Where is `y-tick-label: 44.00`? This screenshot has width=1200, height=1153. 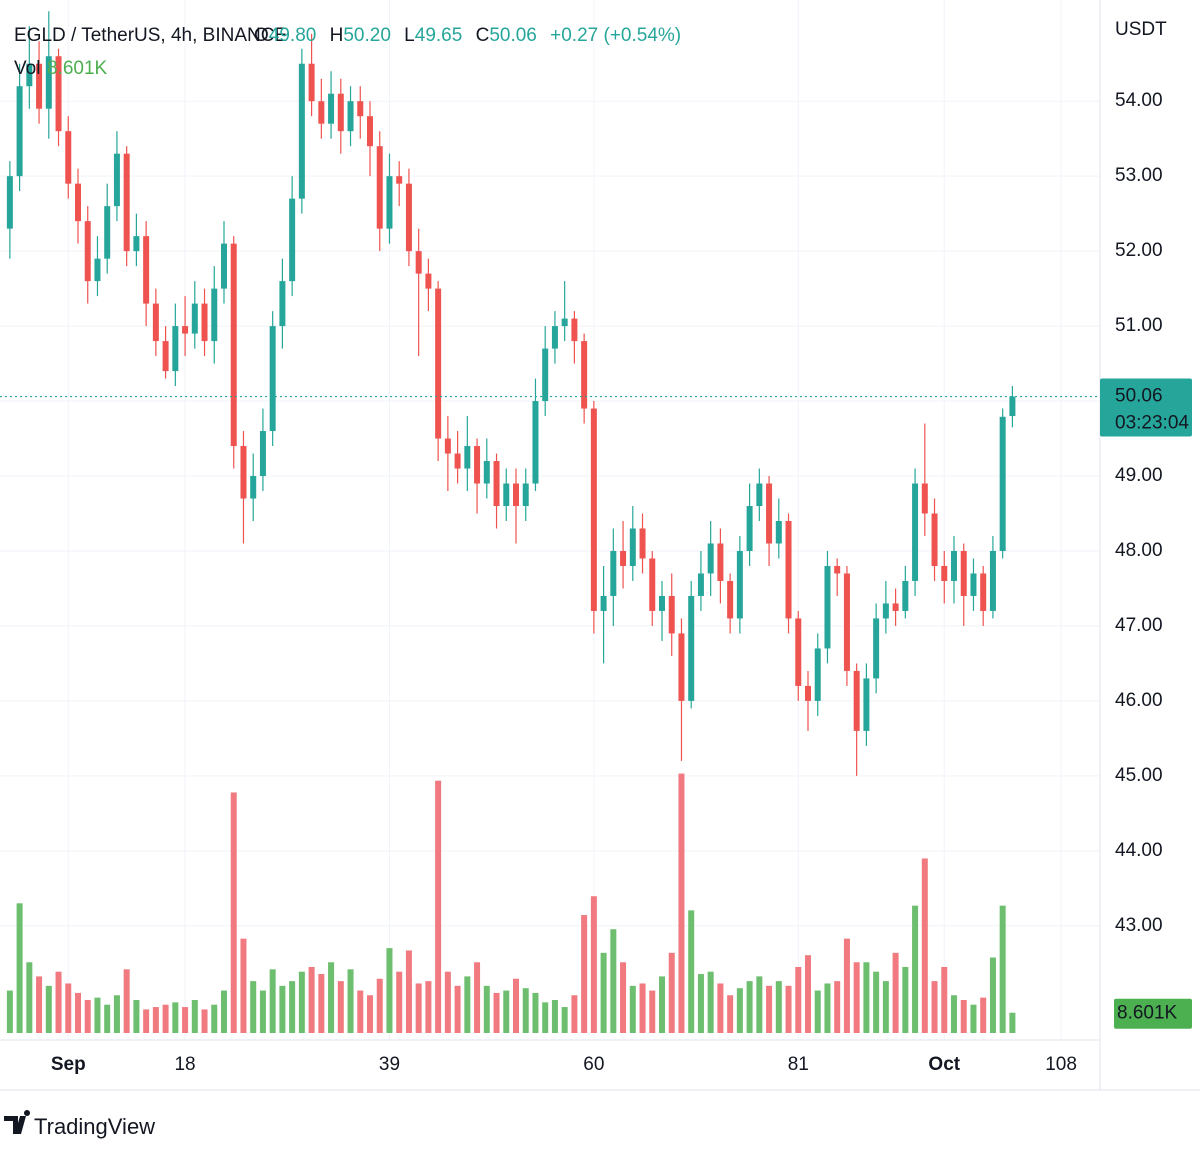 y-tick-label: 44.00 is located at coordinates (1139, 850).